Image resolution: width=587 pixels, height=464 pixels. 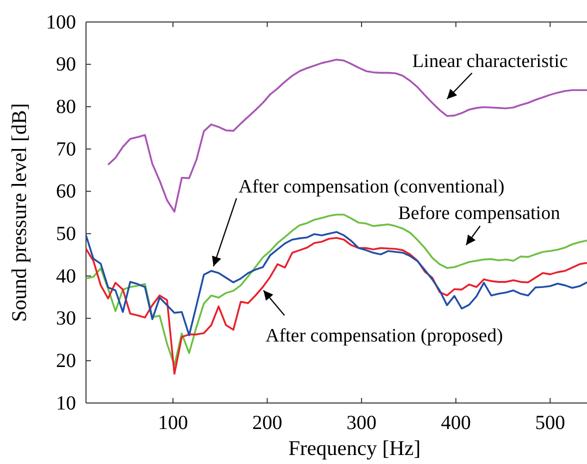 I want to click on y-tick-label: 100, so click(x=61, y=22).